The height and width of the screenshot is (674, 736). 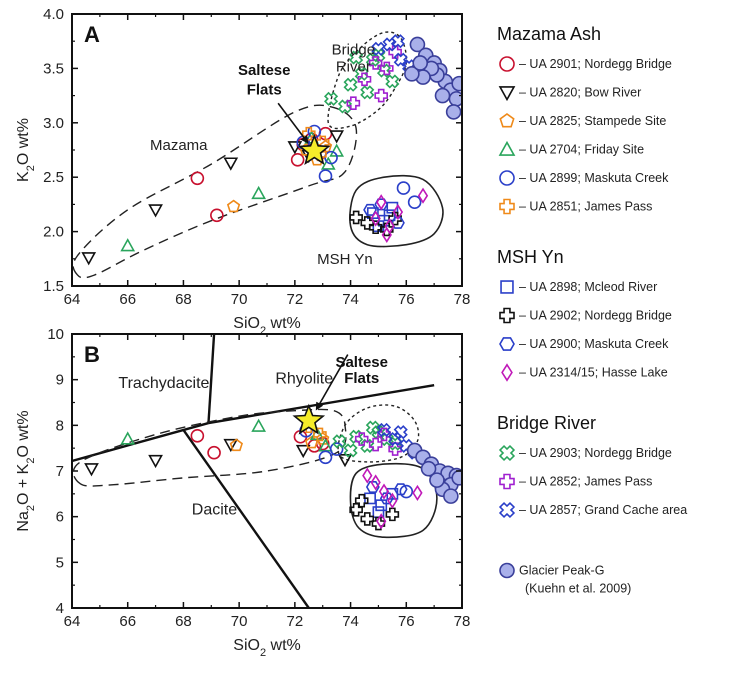 I want to click on label-bridge-river-1: Bridge, so click(x=353, y=49).